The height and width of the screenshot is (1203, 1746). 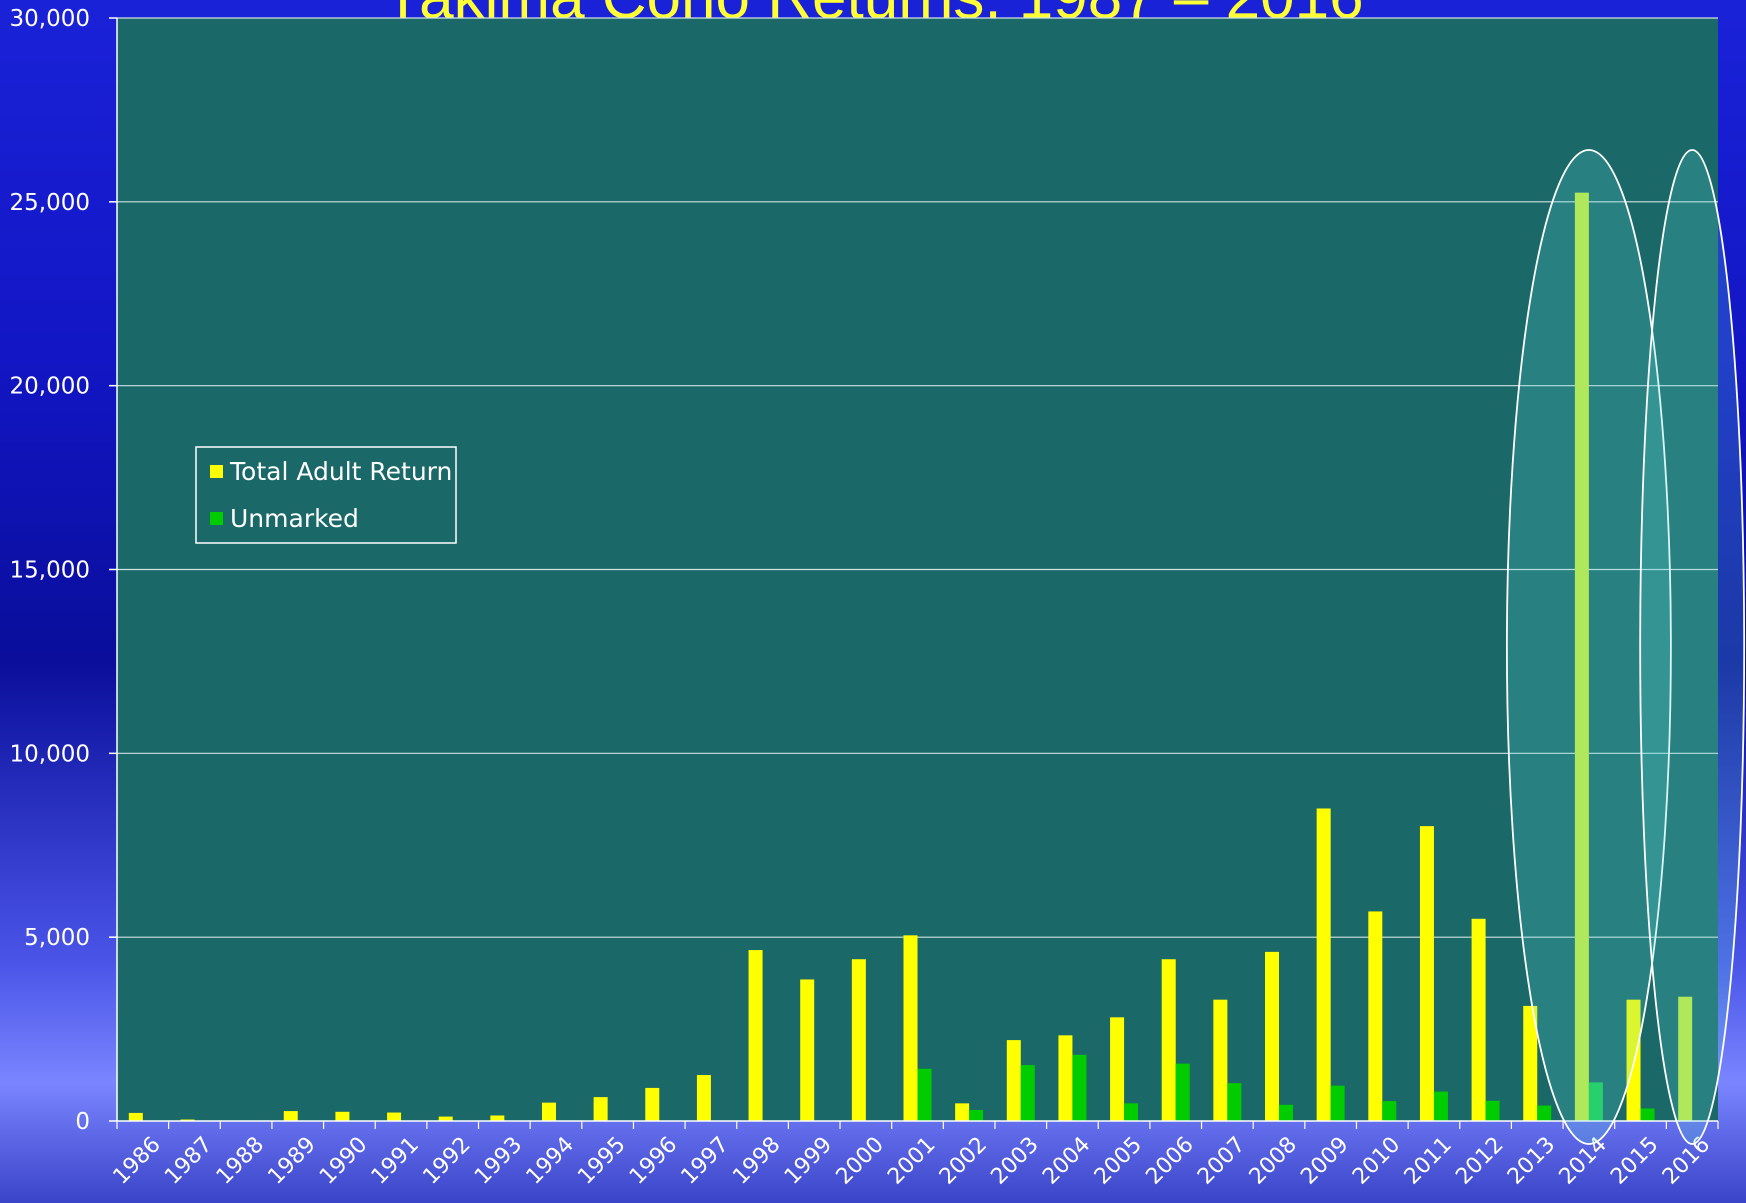 What do you see at coordinates (807, 1050) in the screenshot?
I see `bar-total-adult-return-1999` at bounding box center [807, 1050].